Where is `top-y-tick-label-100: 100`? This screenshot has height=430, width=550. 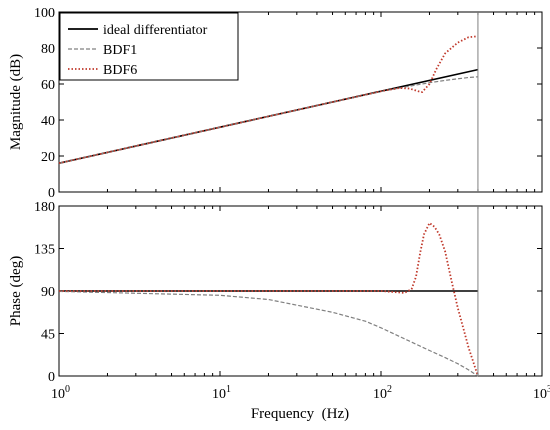 top-y-tick-label-100: 100 is located at coordinates (44, 13).